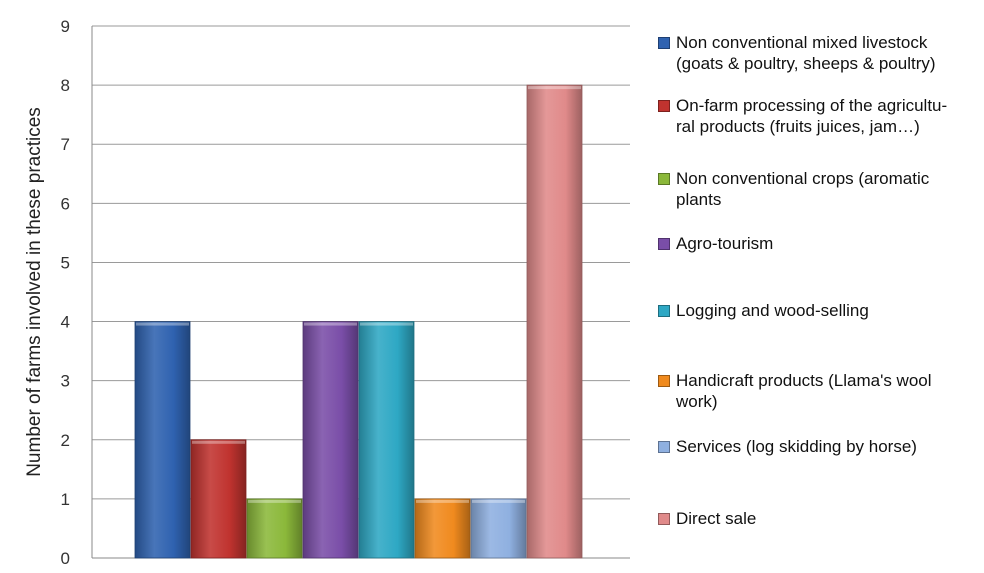  What do you see at coordinates (65, 558) in the screenshot?
I see `y-tick-label: 0` at bounding box center [65, 558].